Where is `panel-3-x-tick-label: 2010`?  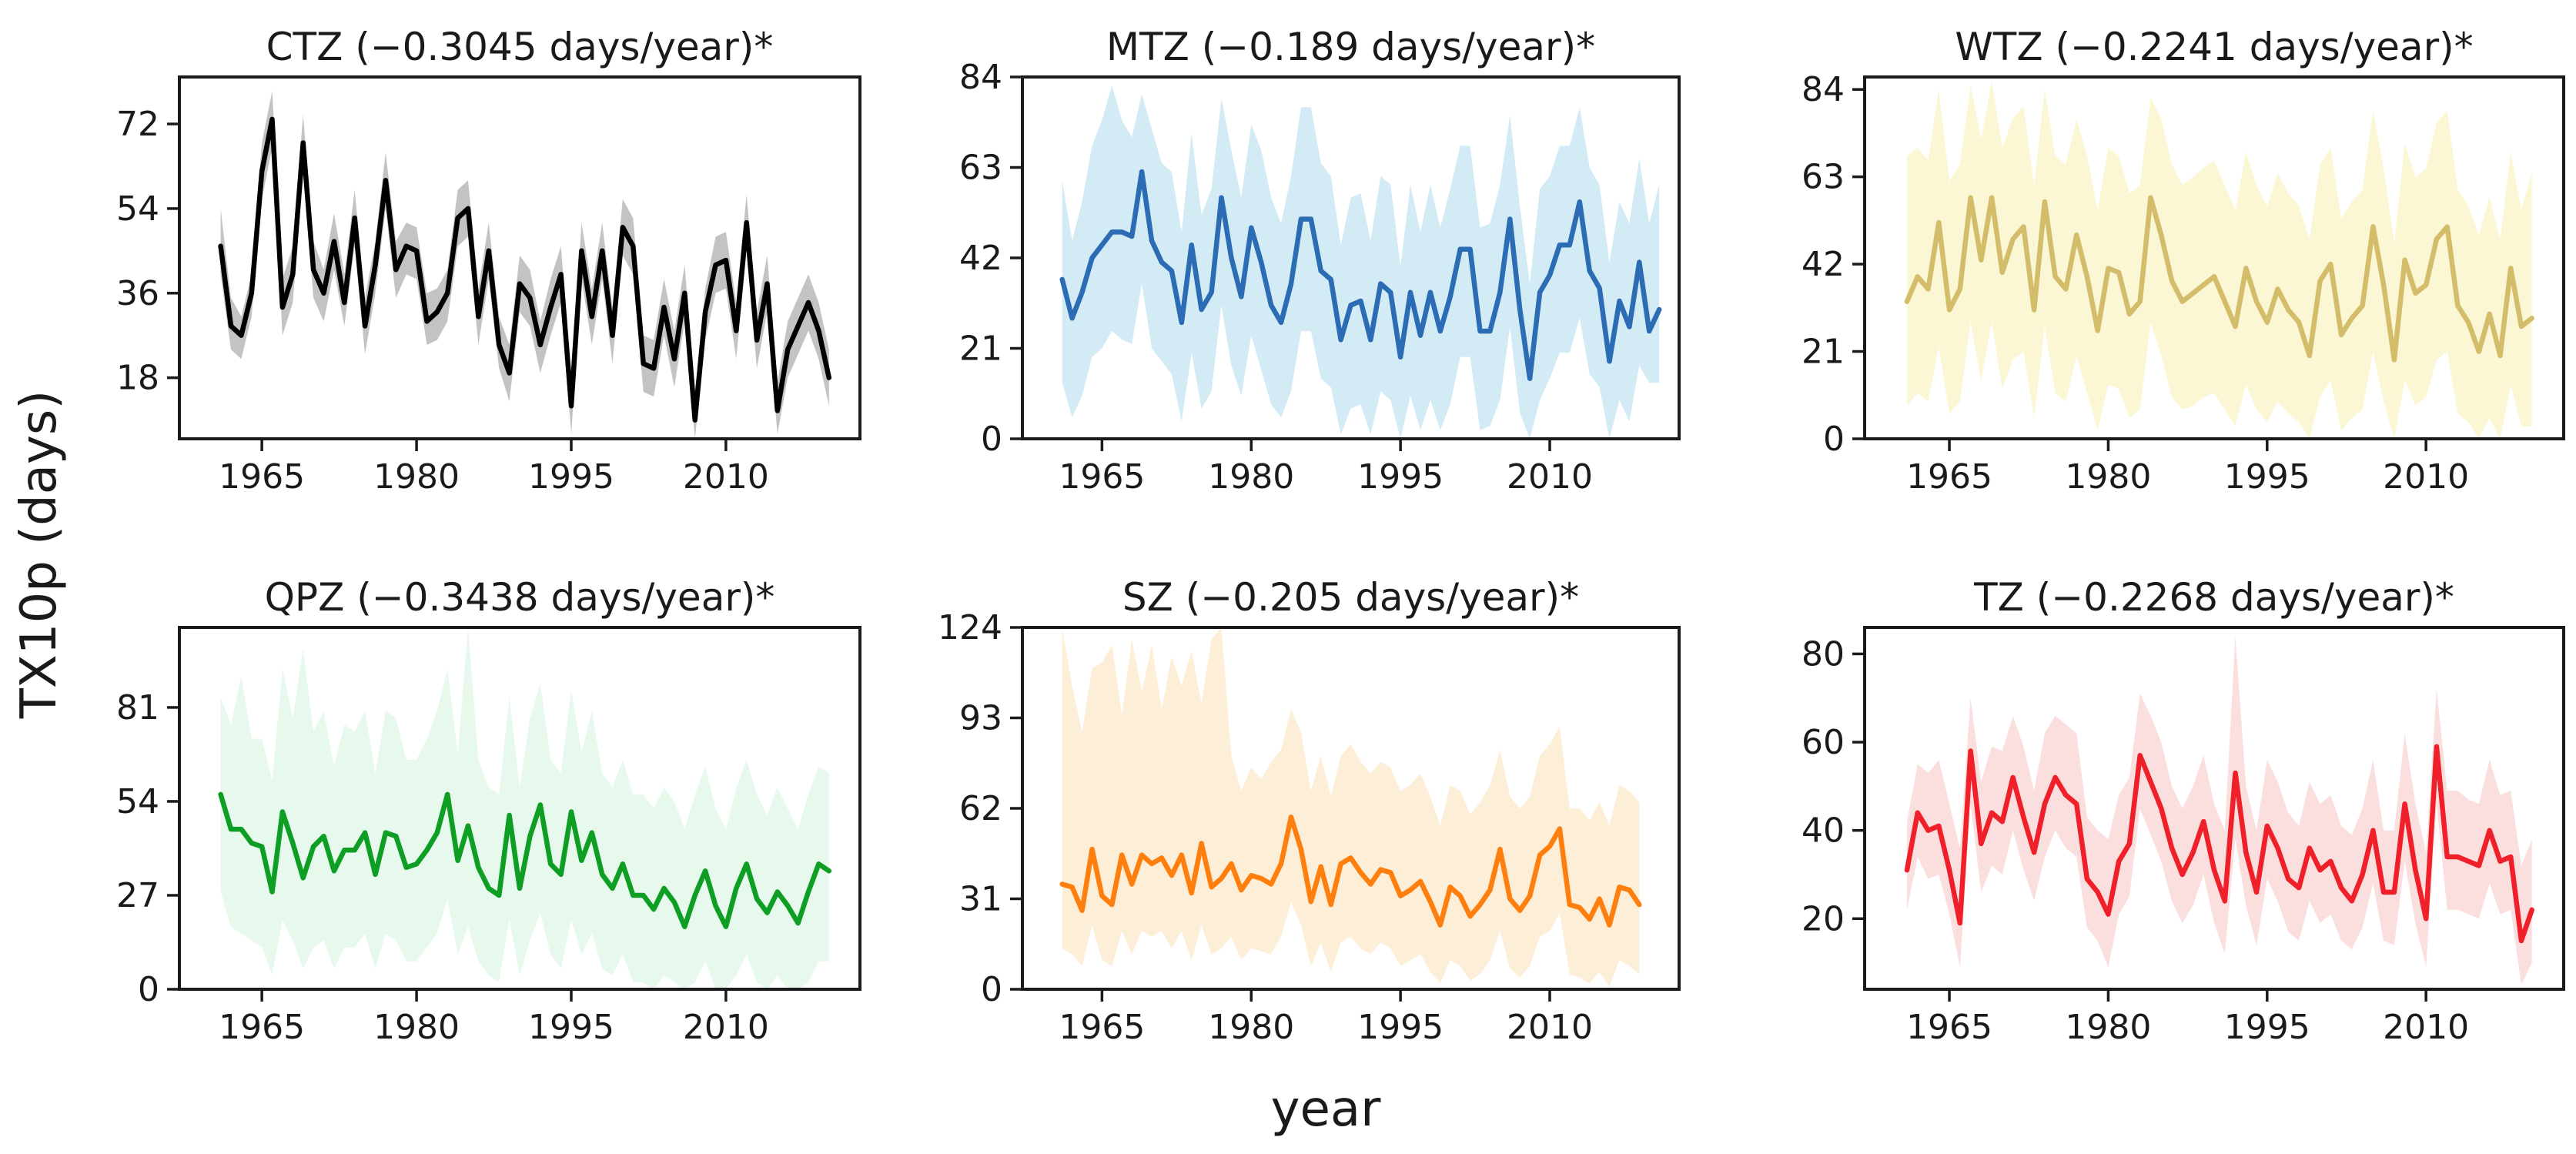 panel-3-x-tick-label: 2010 is located at coordinates (2426, 477).